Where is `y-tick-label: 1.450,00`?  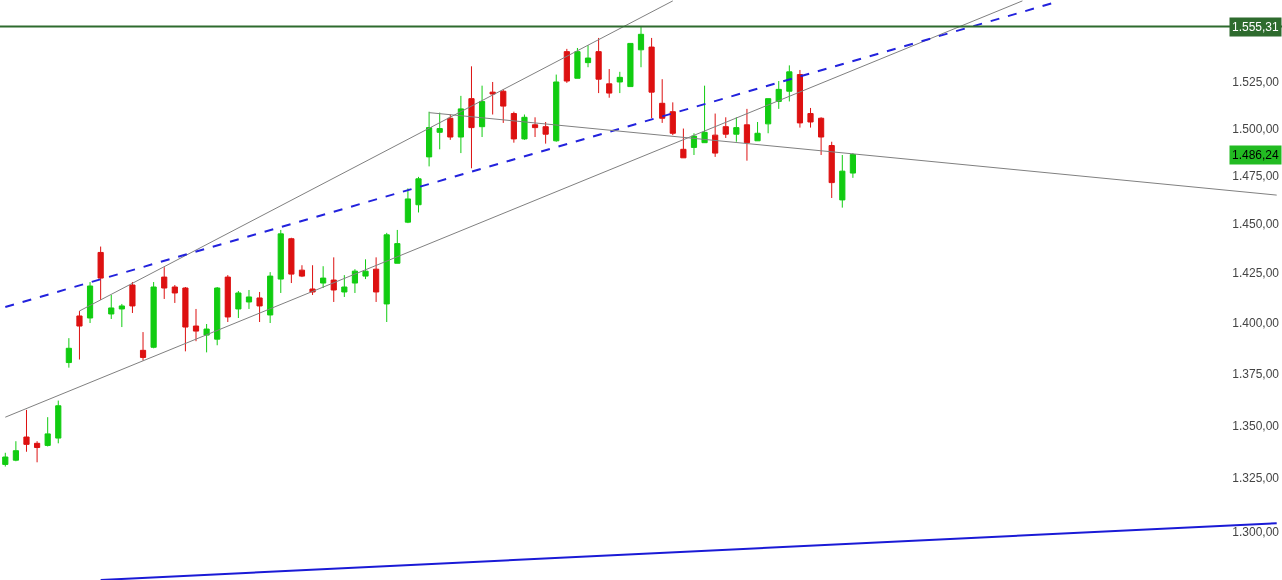 y-tick-label: 1.450,00 is located at coordinates (1256, 224).